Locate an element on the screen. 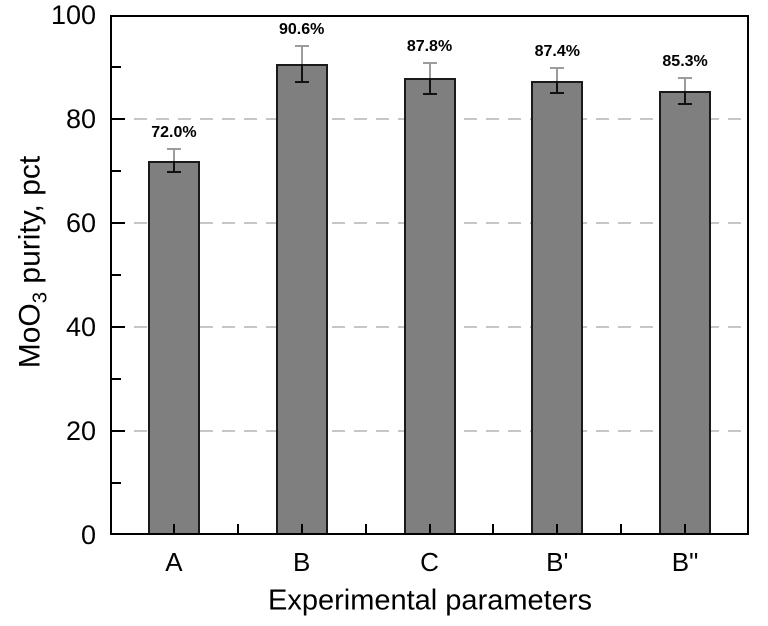  y-tick-label: 40 is located at coordinates (80, 327).